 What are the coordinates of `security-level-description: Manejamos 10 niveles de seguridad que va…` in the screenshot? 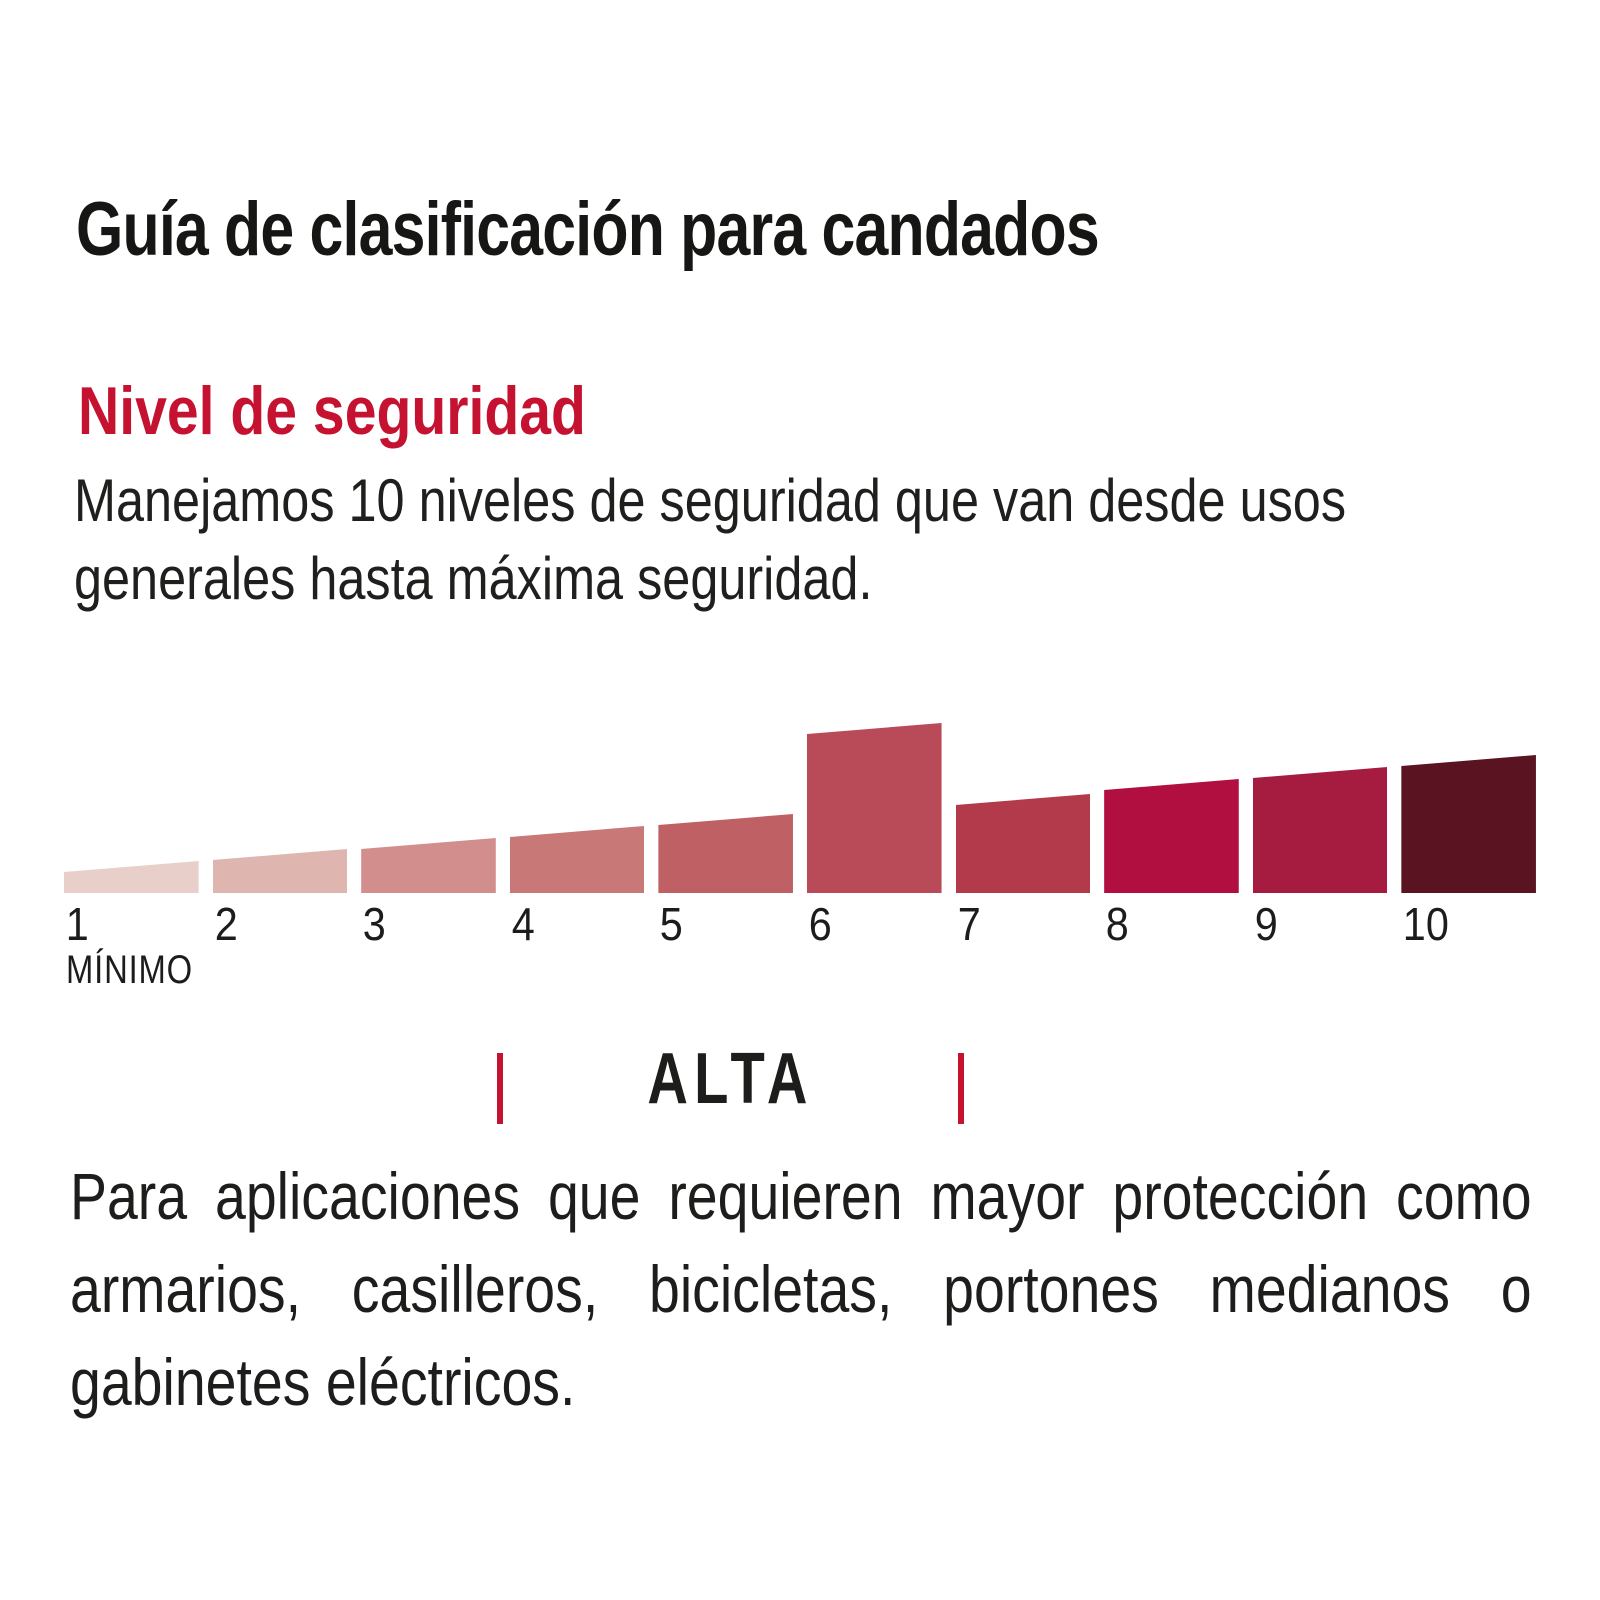 It's located at (771, 540).